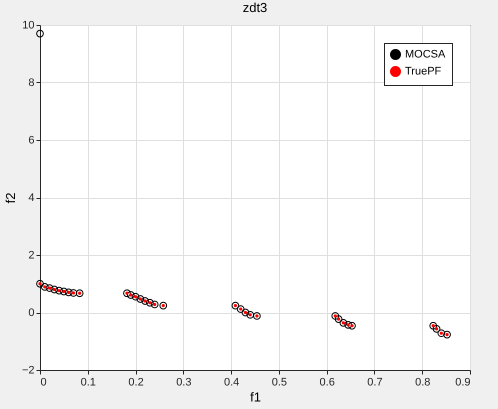  What do you see at coordinates (184, 382) in the screenshot?
I see `x-tick-label: 0.3` at bounding box center [184, 382].